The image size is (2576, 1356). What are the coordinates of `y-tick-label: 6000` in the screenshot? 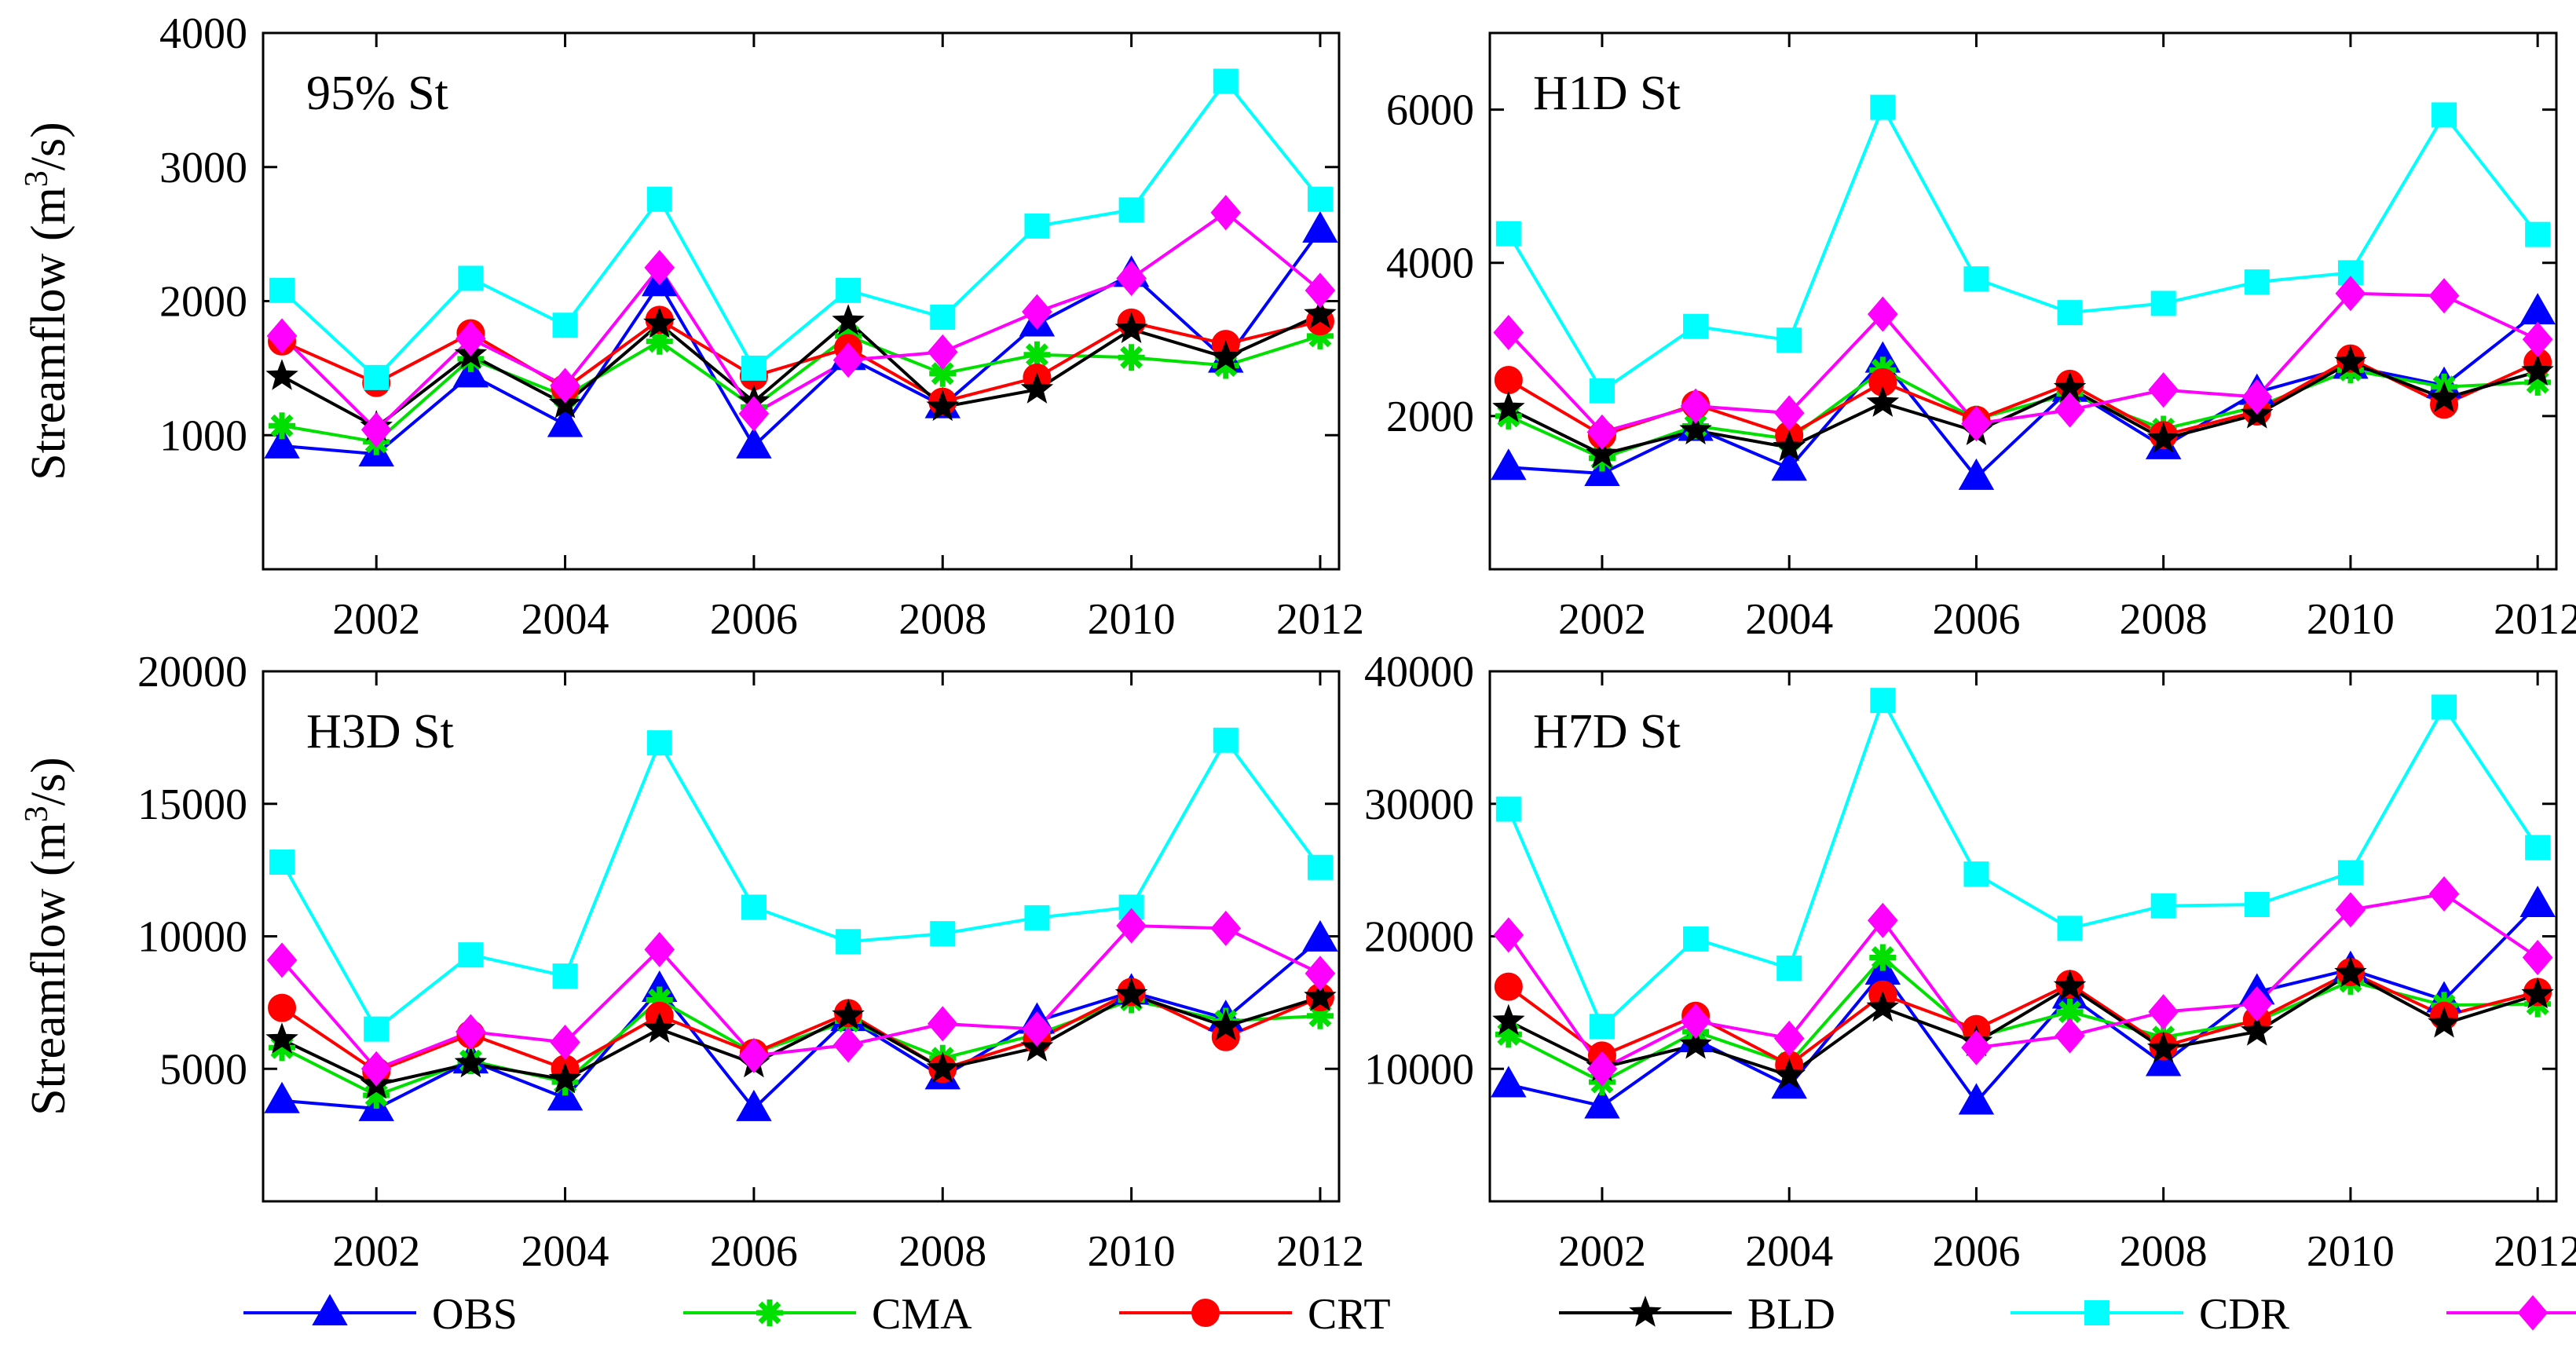 It's located at (1430, 111).